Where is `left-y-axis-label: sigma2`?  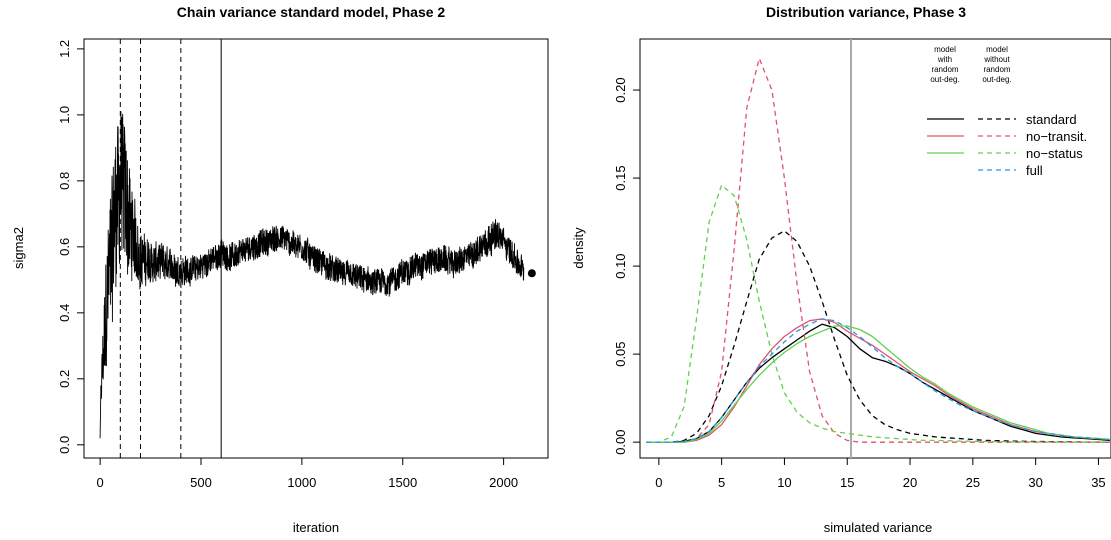 left-y-axis-label: sigma2 is located at coordinates (18, 248).